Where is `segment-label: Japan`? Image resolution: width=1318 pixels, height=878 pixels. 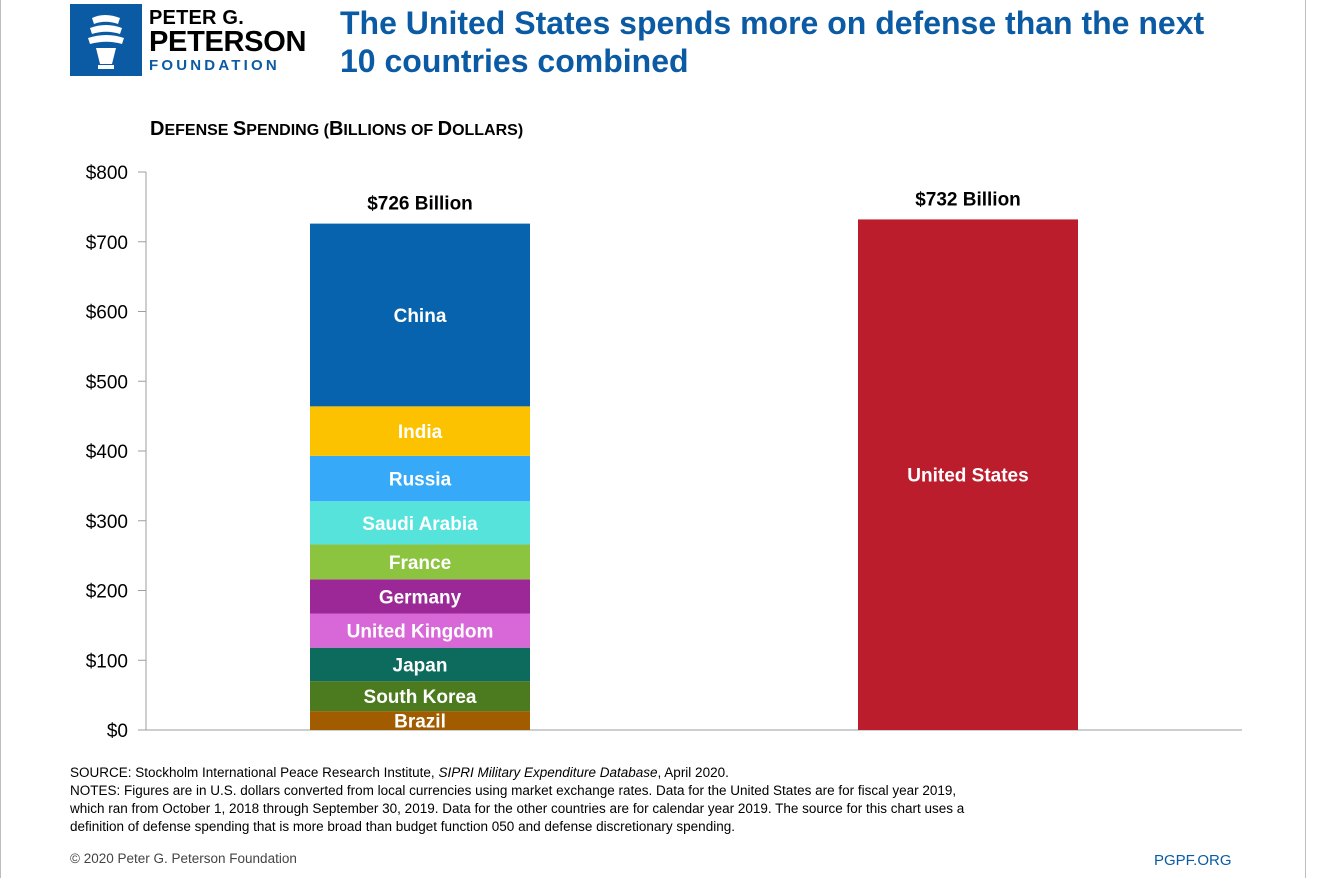
segment-label: Japan is located at coordinates (420, 665).